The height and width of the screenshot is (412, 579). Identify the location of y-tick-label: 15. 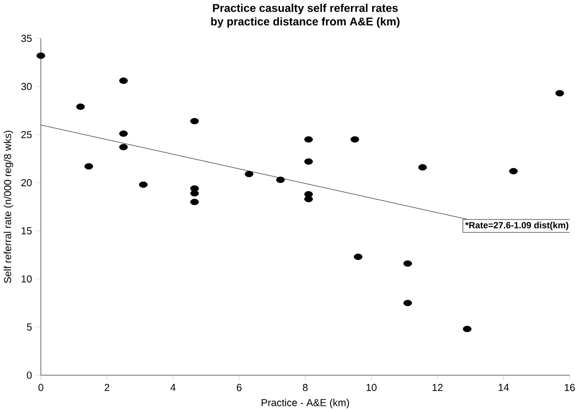
(27, 230).